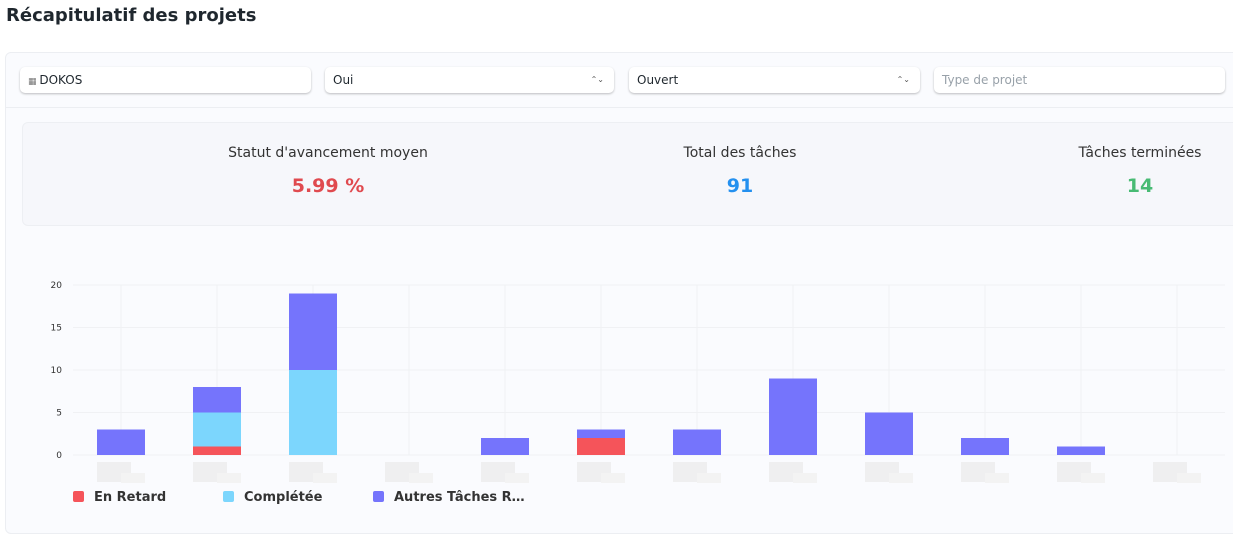 The height and width of the screenshot is (534, 1233). Describe the element at coordinates (619, 107) in the screenshot. I see `divider` at that location.